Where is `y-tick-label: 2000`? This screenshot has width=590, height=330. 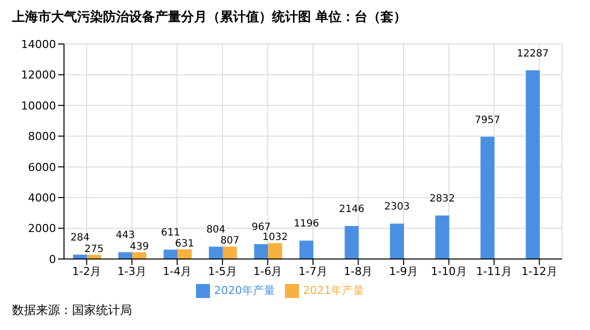
y-tick-label: 2000 is located at coordinates (42, 229).